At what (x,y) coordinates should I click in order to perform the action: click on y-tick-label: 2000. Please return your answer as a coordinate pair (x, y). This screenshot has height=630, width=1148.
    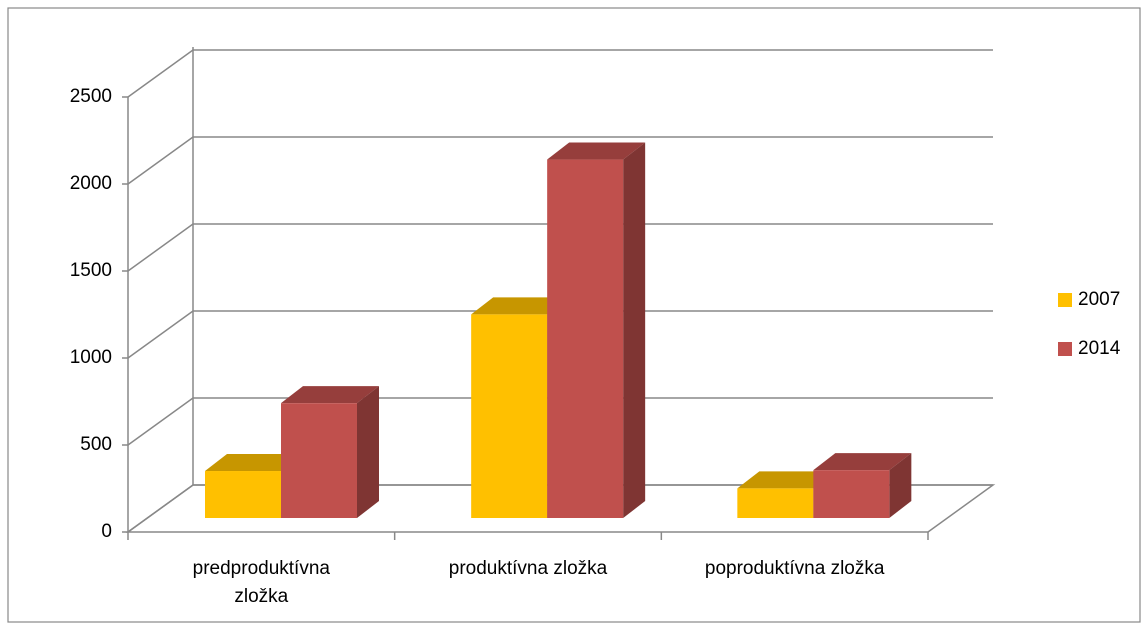
    Looking at the image, I should click on (91, 183).